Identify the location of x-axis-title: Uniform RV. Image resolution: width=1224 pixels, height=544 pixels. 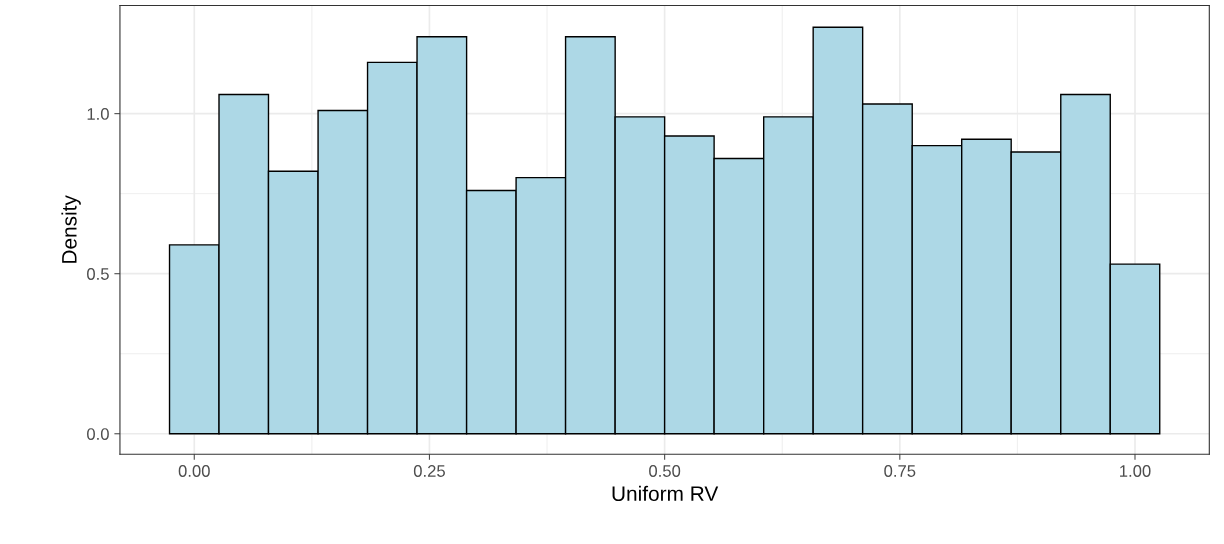
(665, 493).